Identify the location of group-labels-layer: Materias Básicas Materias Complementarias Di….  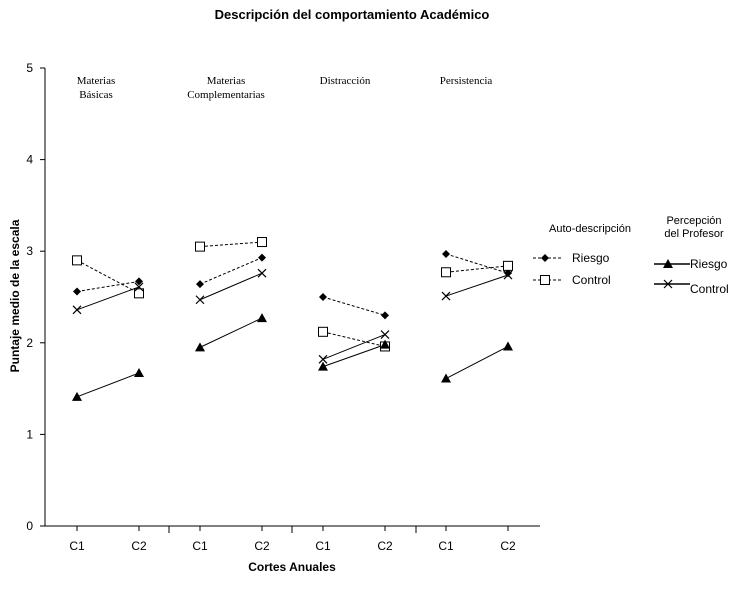
(285, 88).